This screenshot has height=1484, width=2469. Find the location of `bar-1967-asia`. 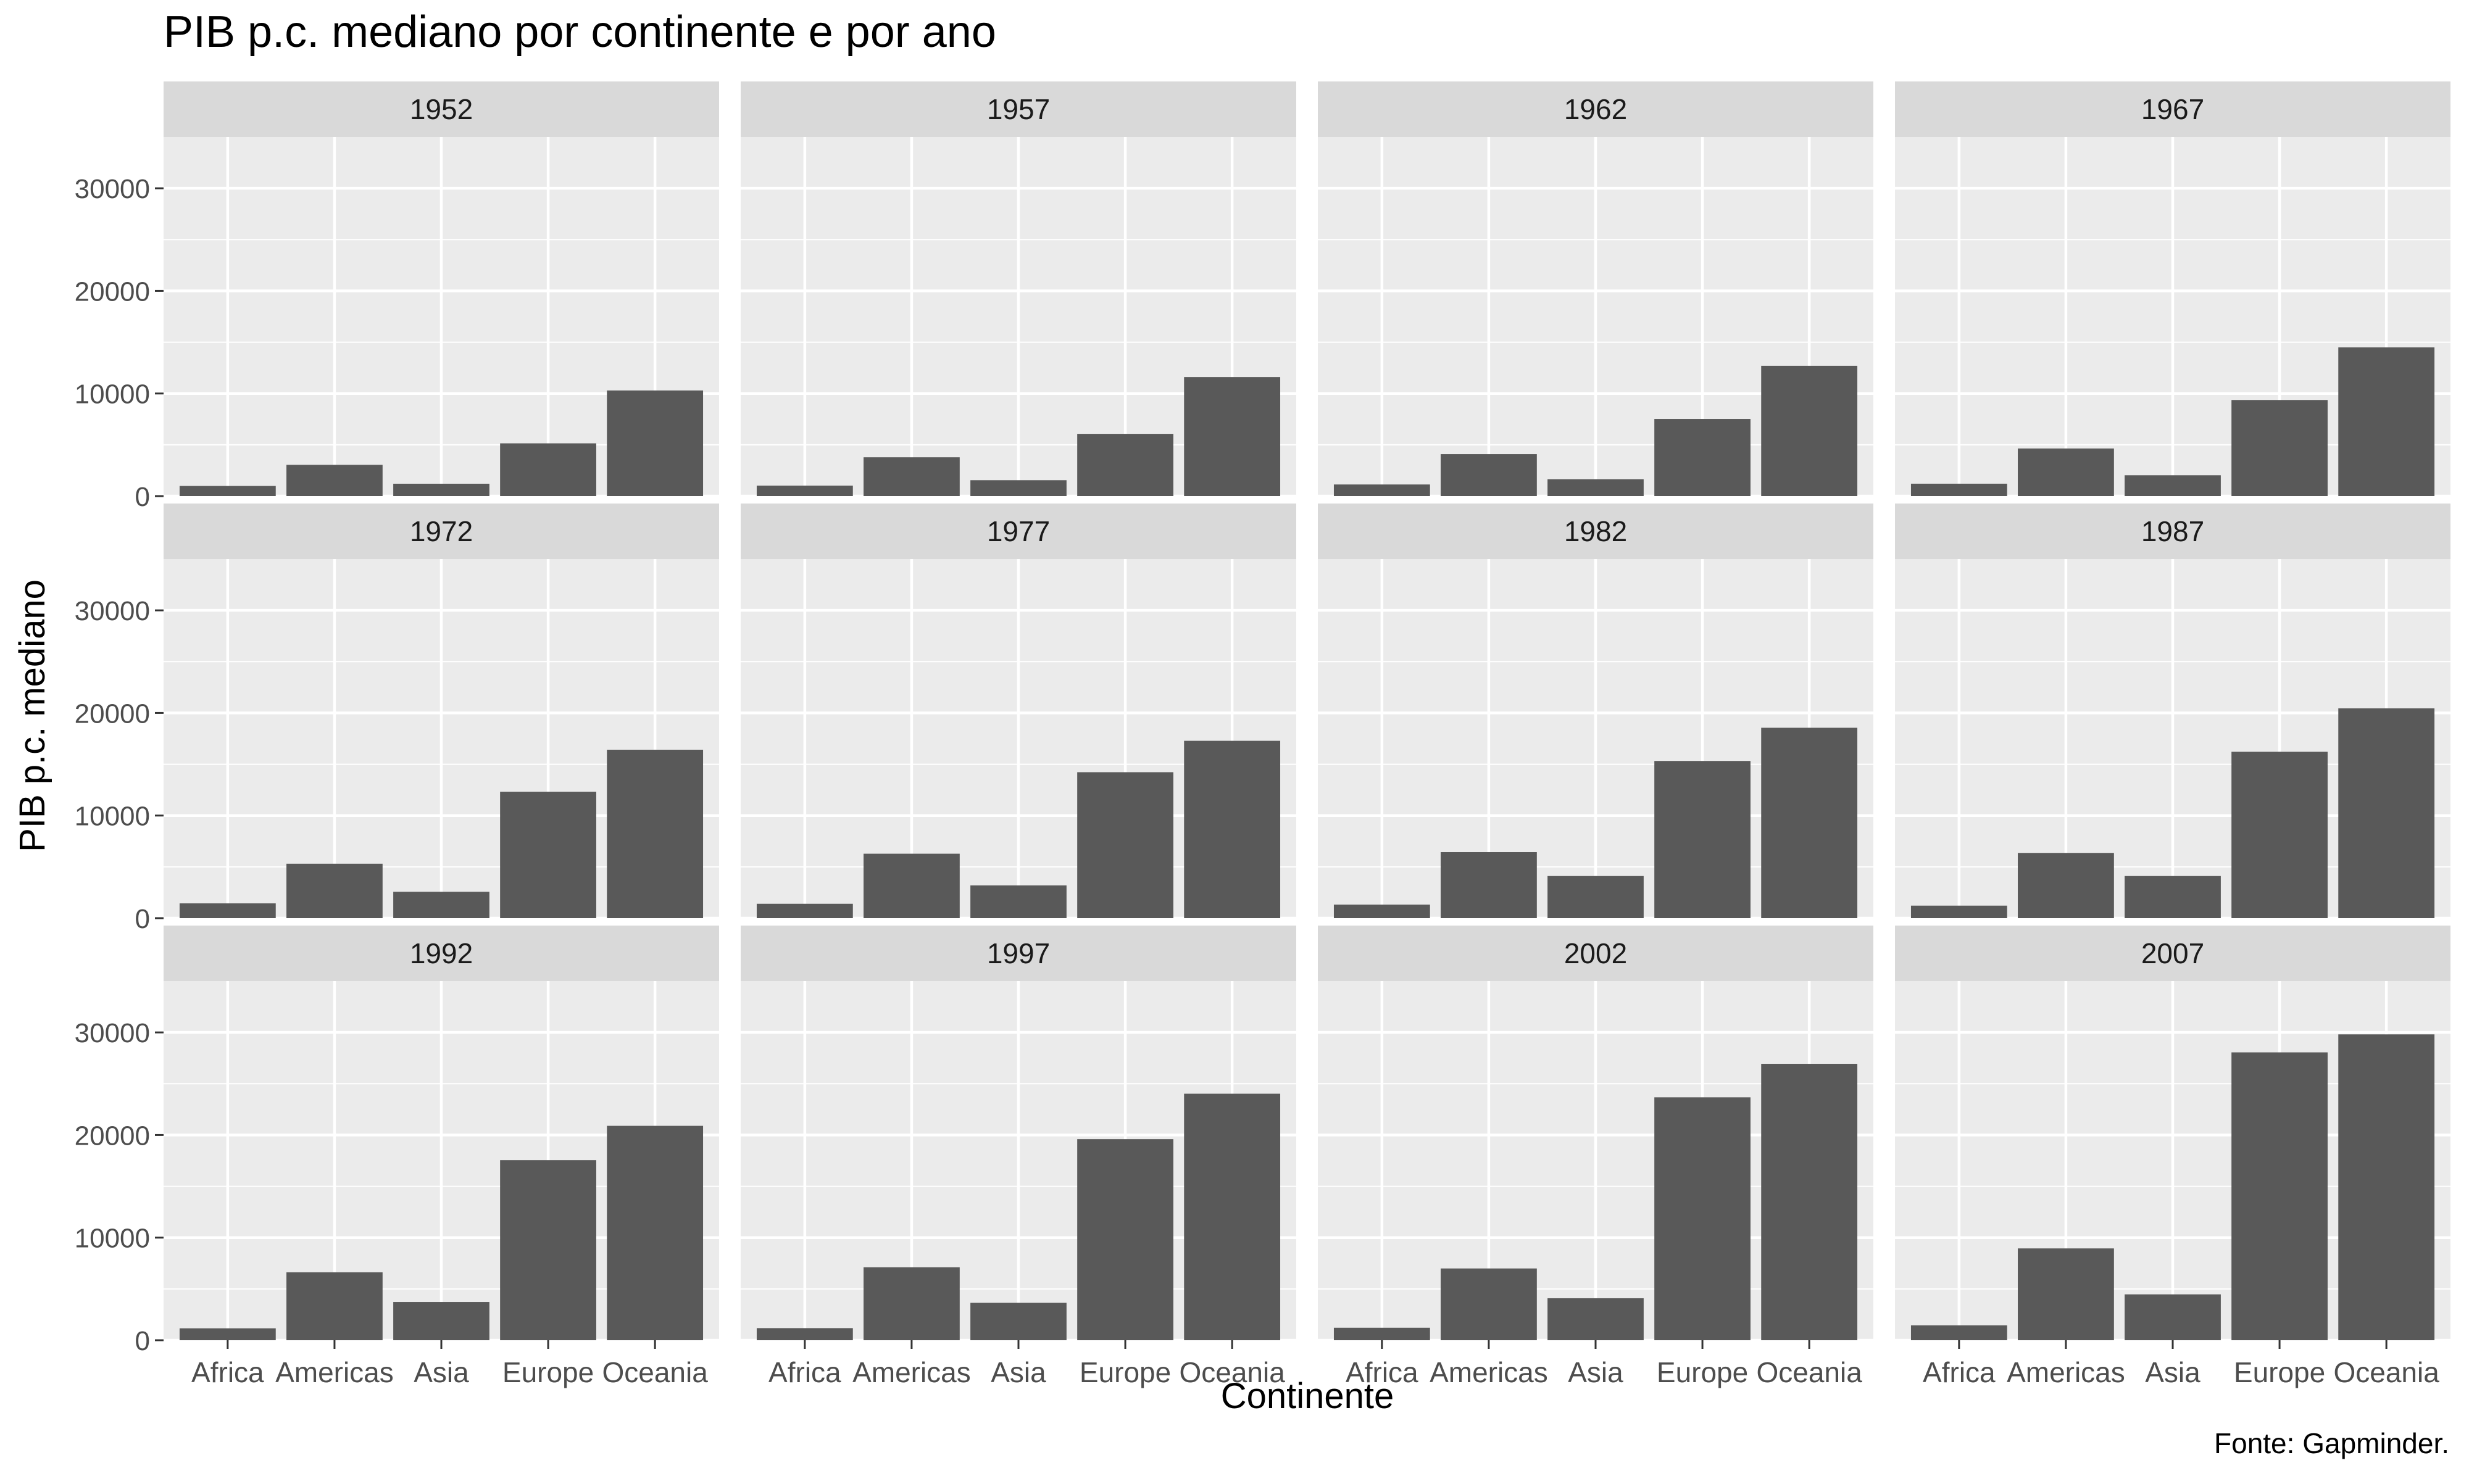

bar-1967-asia is located at coordinates (2173, 485).